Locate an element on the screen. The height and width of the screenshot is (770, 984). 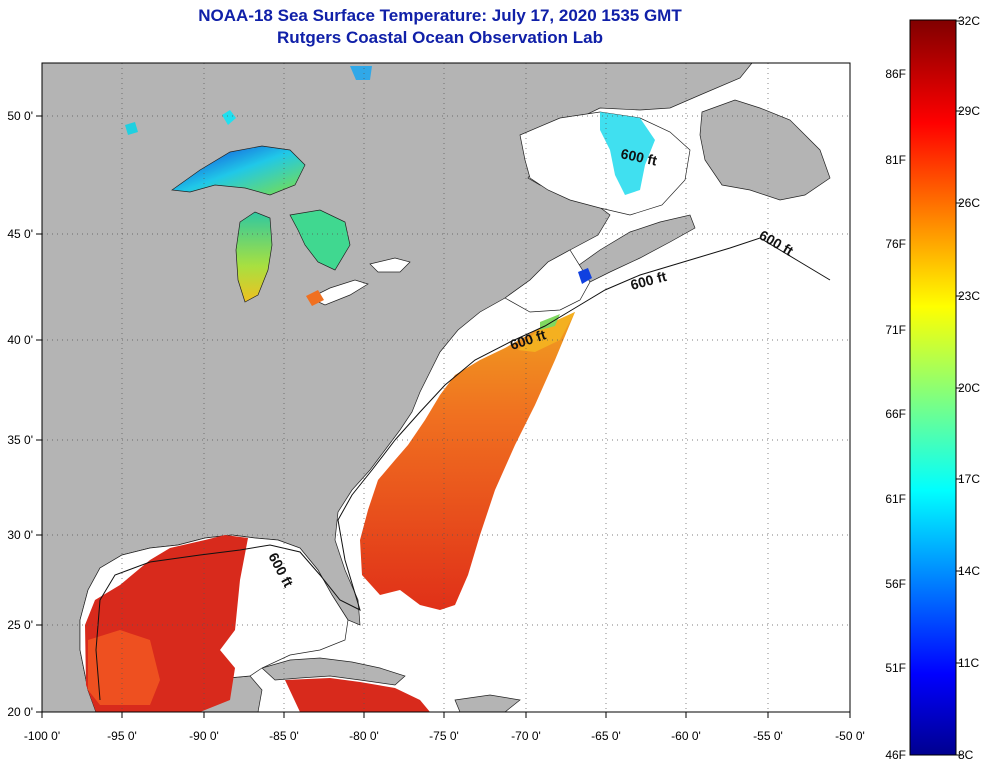
colorbar-celsius-label: 14C is located at coordinates (969, 571).